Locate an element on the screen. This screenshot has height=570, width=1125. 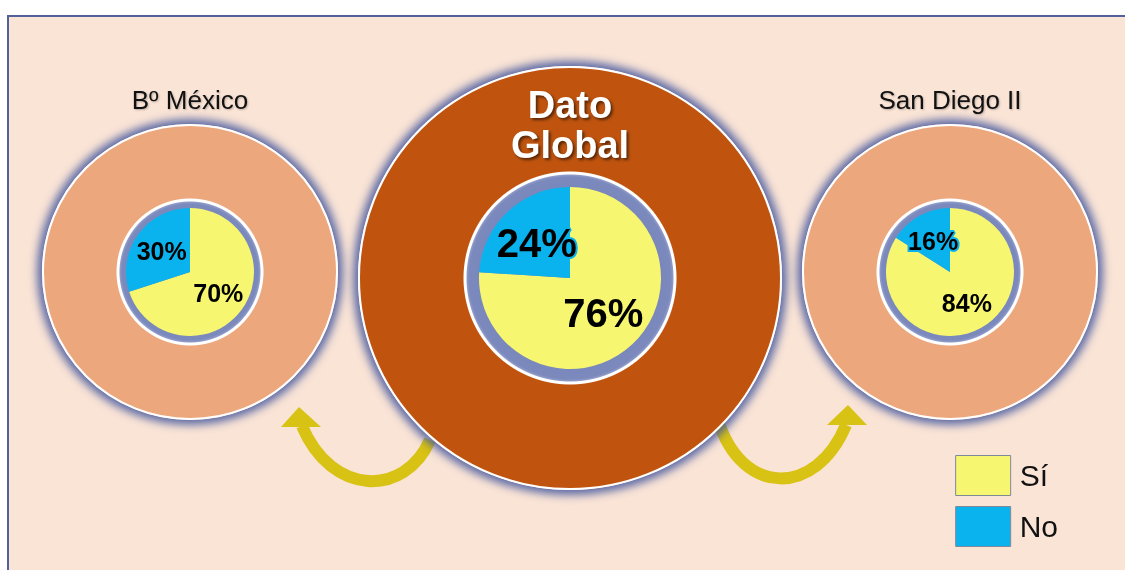
legend-label: No is located at coordinates (1039, 526).